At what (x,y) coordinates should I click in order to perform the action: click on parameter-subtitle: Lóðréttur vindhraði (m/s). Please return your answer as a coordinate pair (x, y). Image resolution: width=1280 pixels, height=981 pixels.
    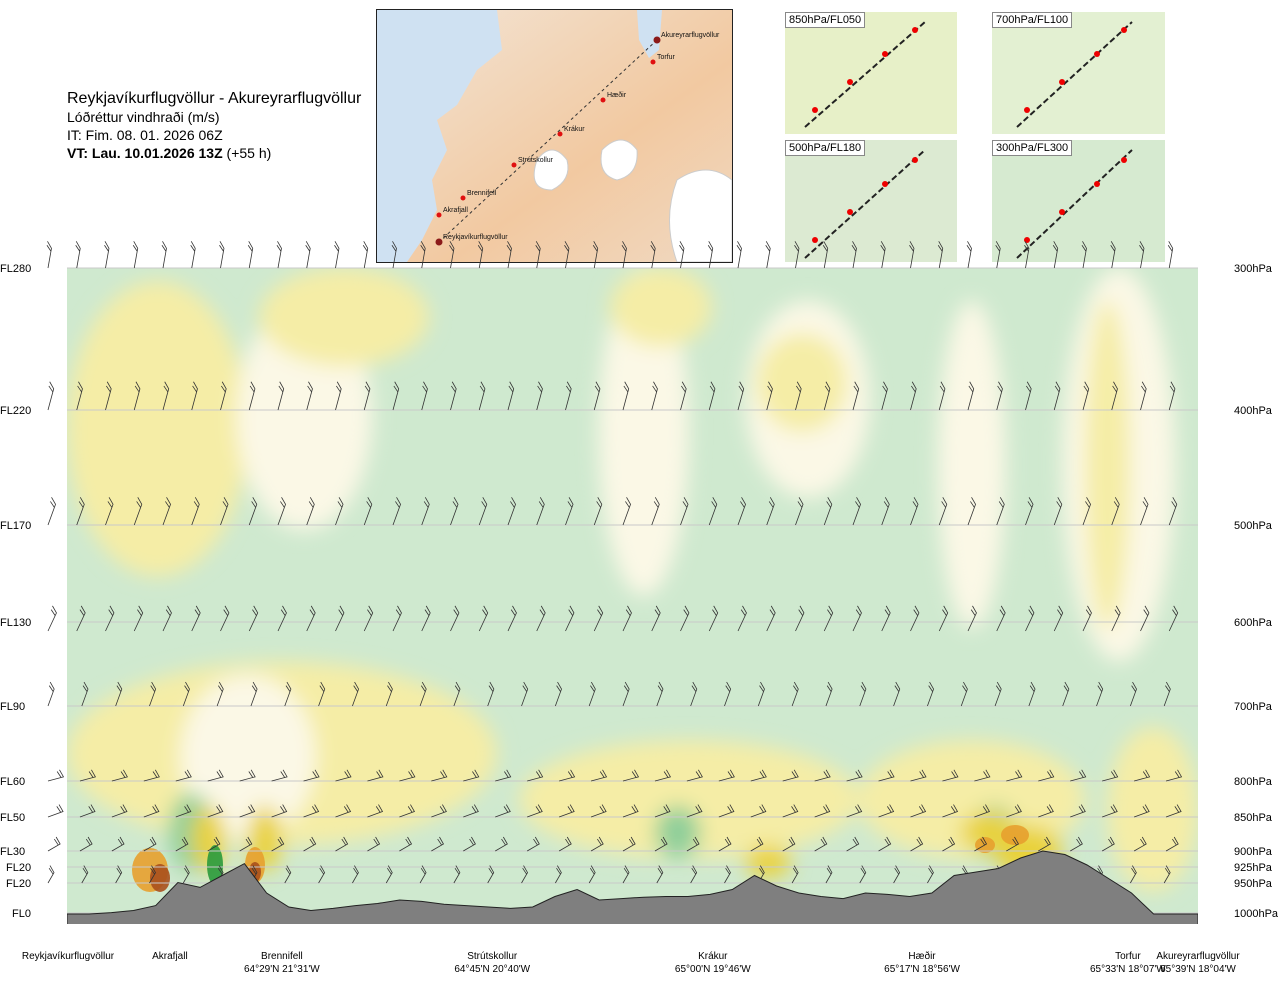
    Looking at the image, I should click on (143, 117).